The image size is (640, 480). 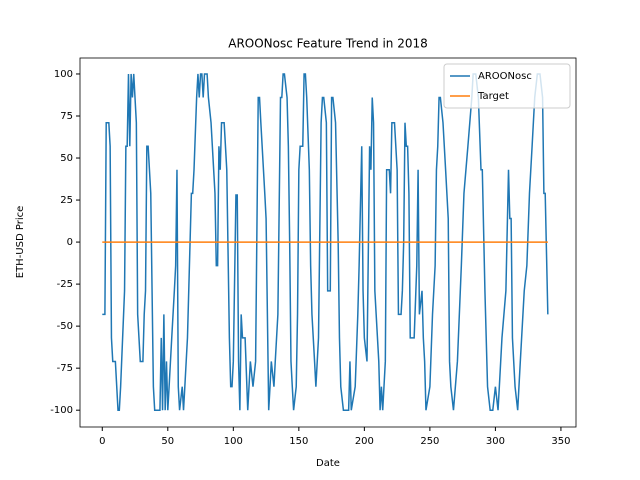 I want to click on x-tick-label: 200, so click(x=364, y=441).